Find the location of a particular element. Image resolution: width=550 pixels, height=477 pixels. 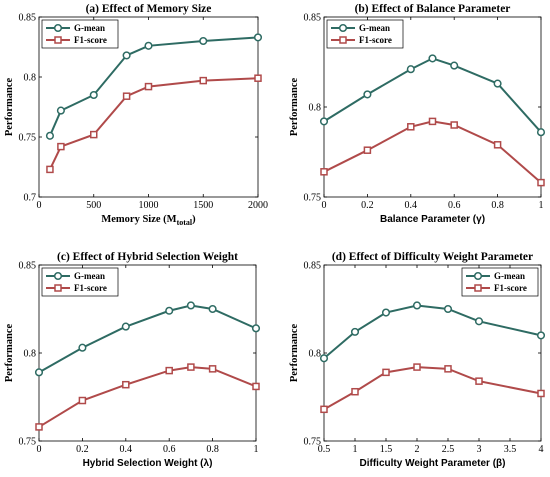

x-axis-label-main: Memory Size (M is located at coordinates (138, 219).